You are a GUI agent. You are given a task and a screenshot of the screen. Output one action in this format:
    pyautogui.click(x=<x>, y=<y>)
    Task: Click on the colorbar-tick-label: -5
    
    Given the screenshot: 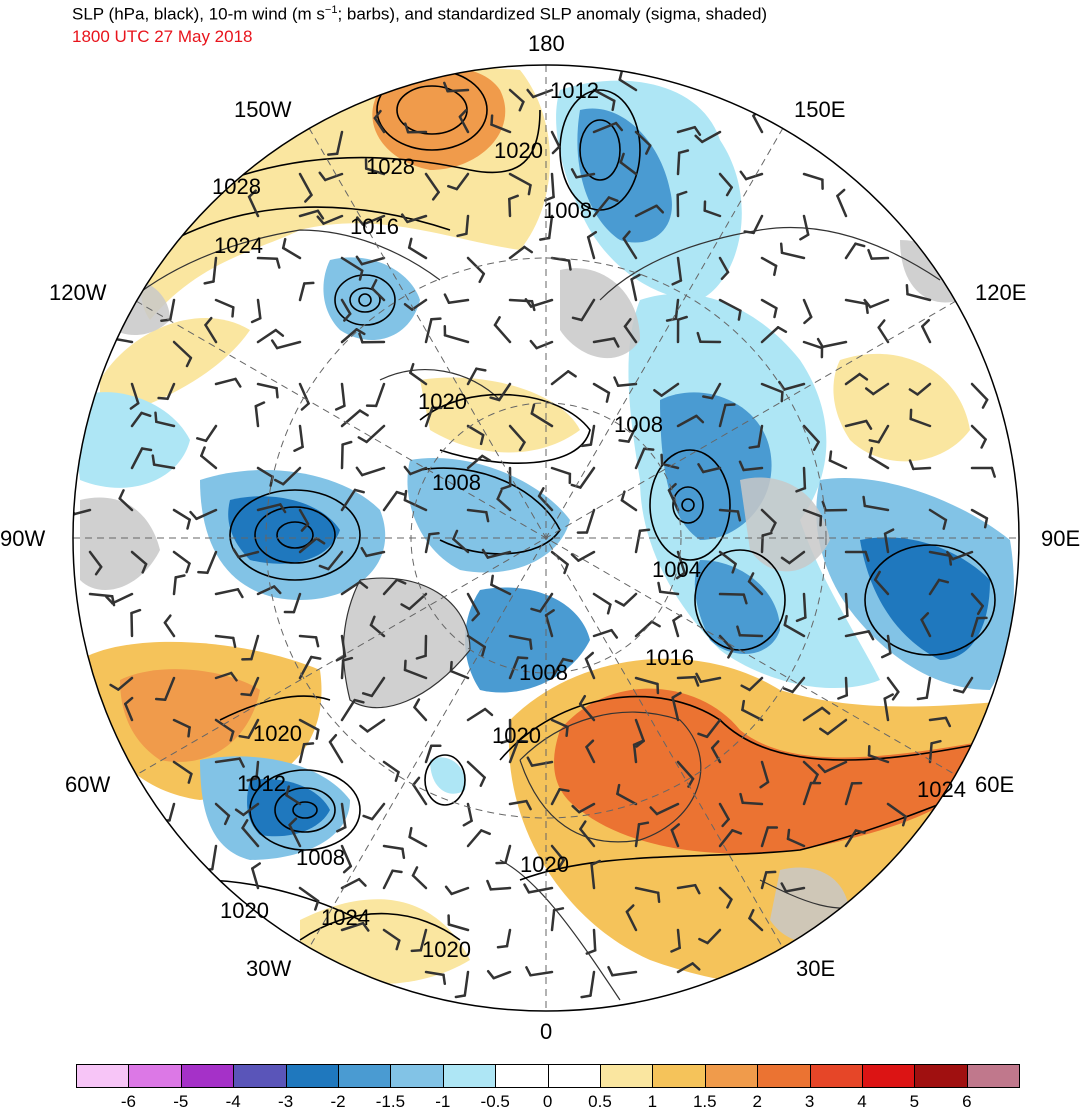 What is the action you would take?
    pyautogui.click(x=181, y=1101)
    